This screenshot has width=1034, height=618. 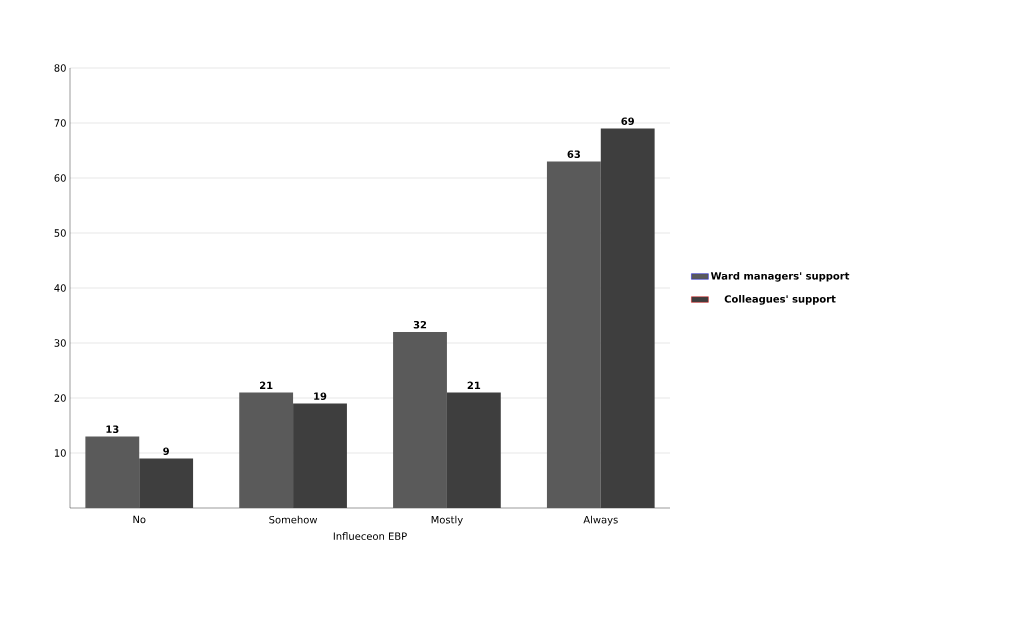 I want to click on x-axis-title: Influeceon EBP, so click(x=370, y=536).